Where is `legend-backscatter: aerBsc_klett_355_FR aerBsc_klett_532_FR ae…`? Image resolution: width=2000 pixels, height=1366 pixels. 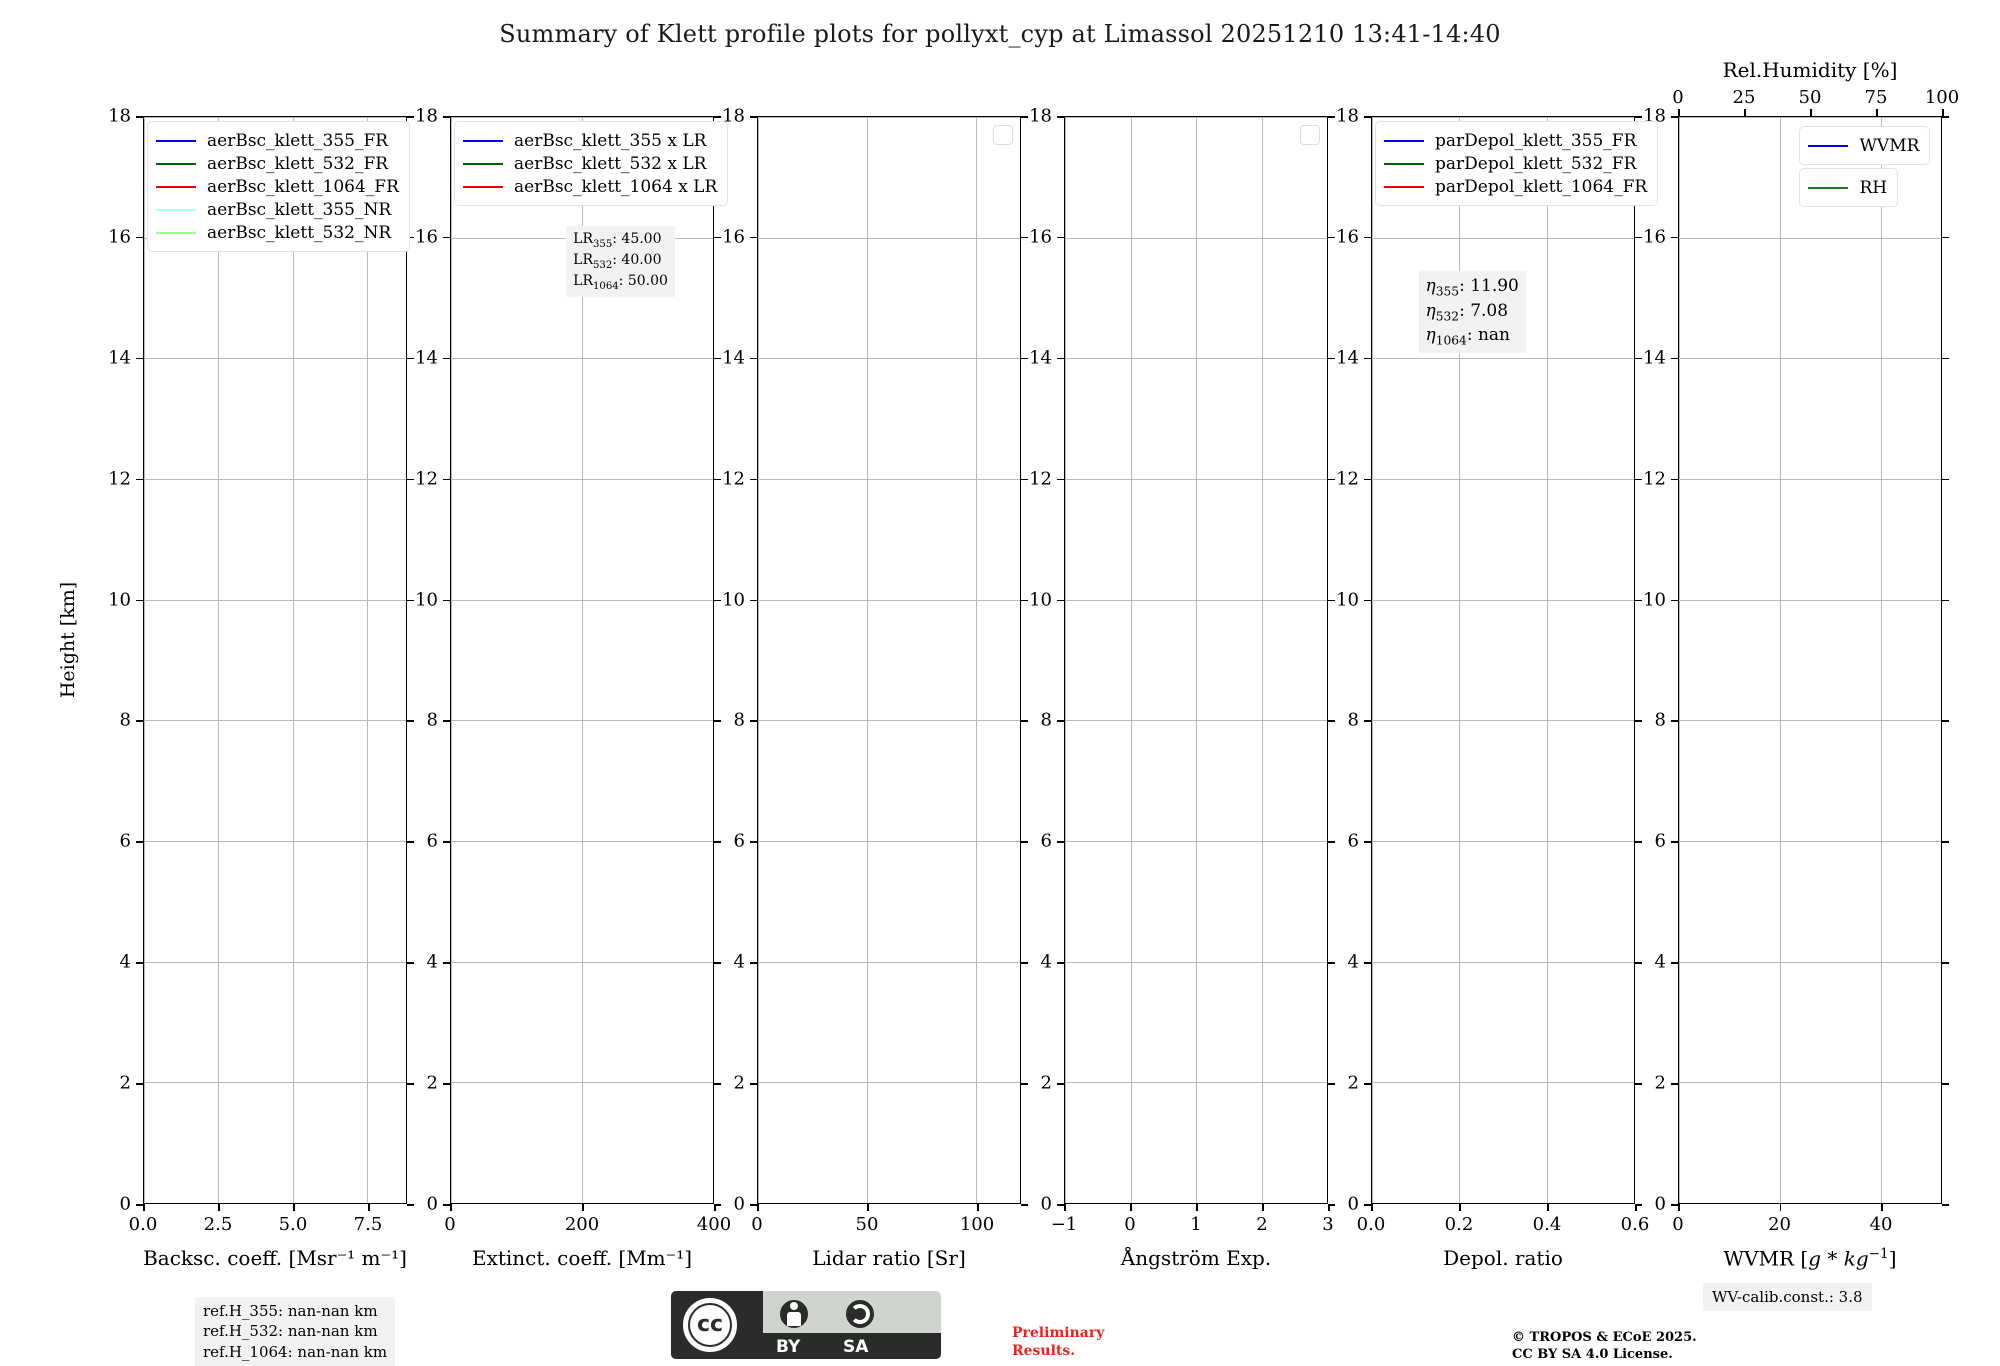
legend-backscatter: aerBsc_klett_355_FR aerBsc_klett_532_FR ae… is located at coordinates (278, 186).